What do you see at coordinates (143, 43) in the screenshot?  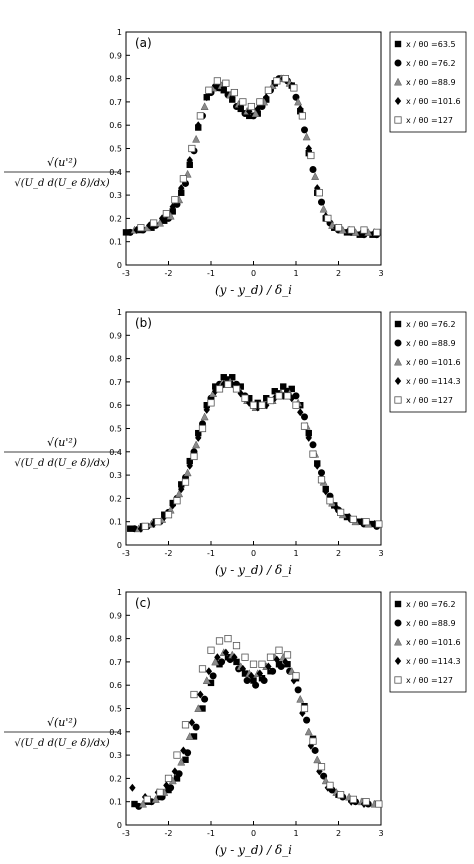 I see `panel-label: (a)` at bounding box center [143, 43].